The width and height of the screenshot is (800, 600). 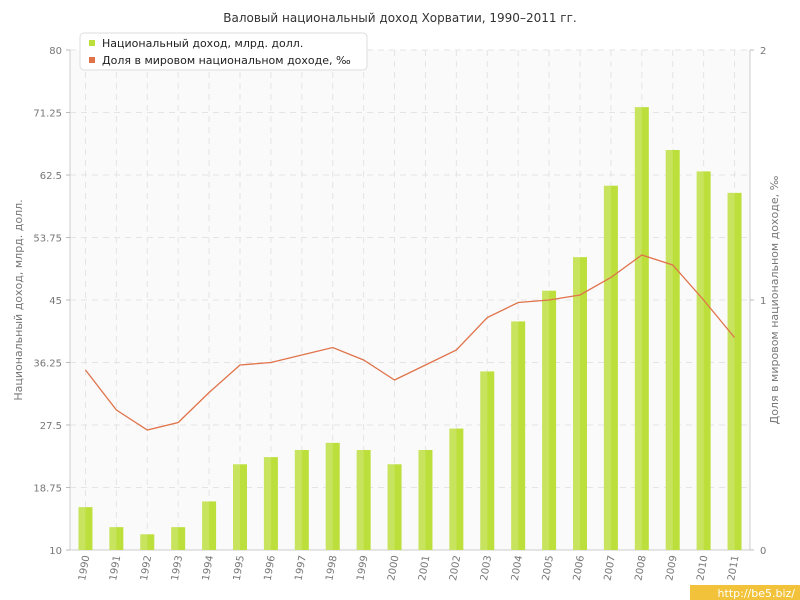 I want to click on left-axis-ticks: 10 18.75 27.5 36.25 45 53.75 62.5 71.25 80, so click(x=51, y=301).